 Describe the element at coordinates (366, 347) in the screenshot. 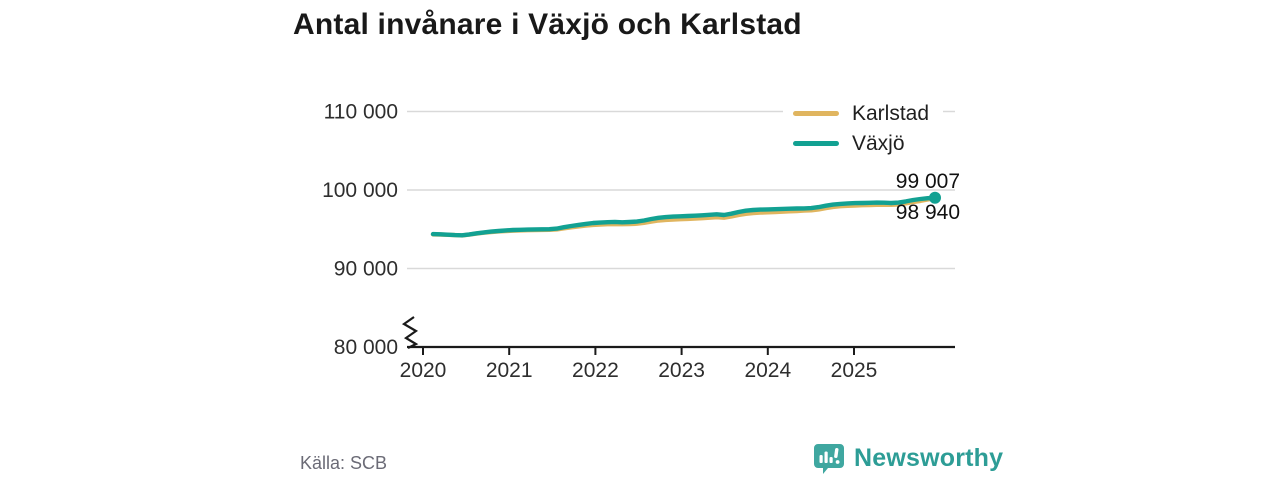

I see `y-tick-label: 80 000` at that location.